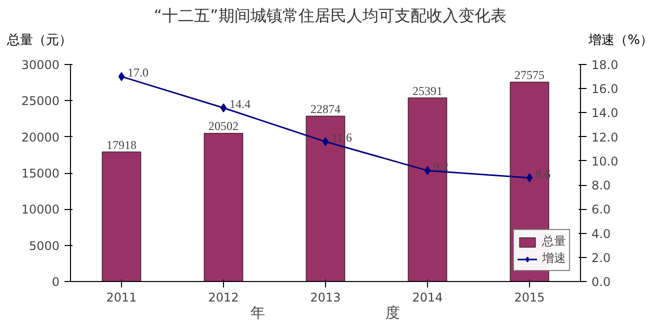  What do you see at coordinates (427, 91) in the screenshot?
I see `data-label: 25391` at bounding box center [427, 91].